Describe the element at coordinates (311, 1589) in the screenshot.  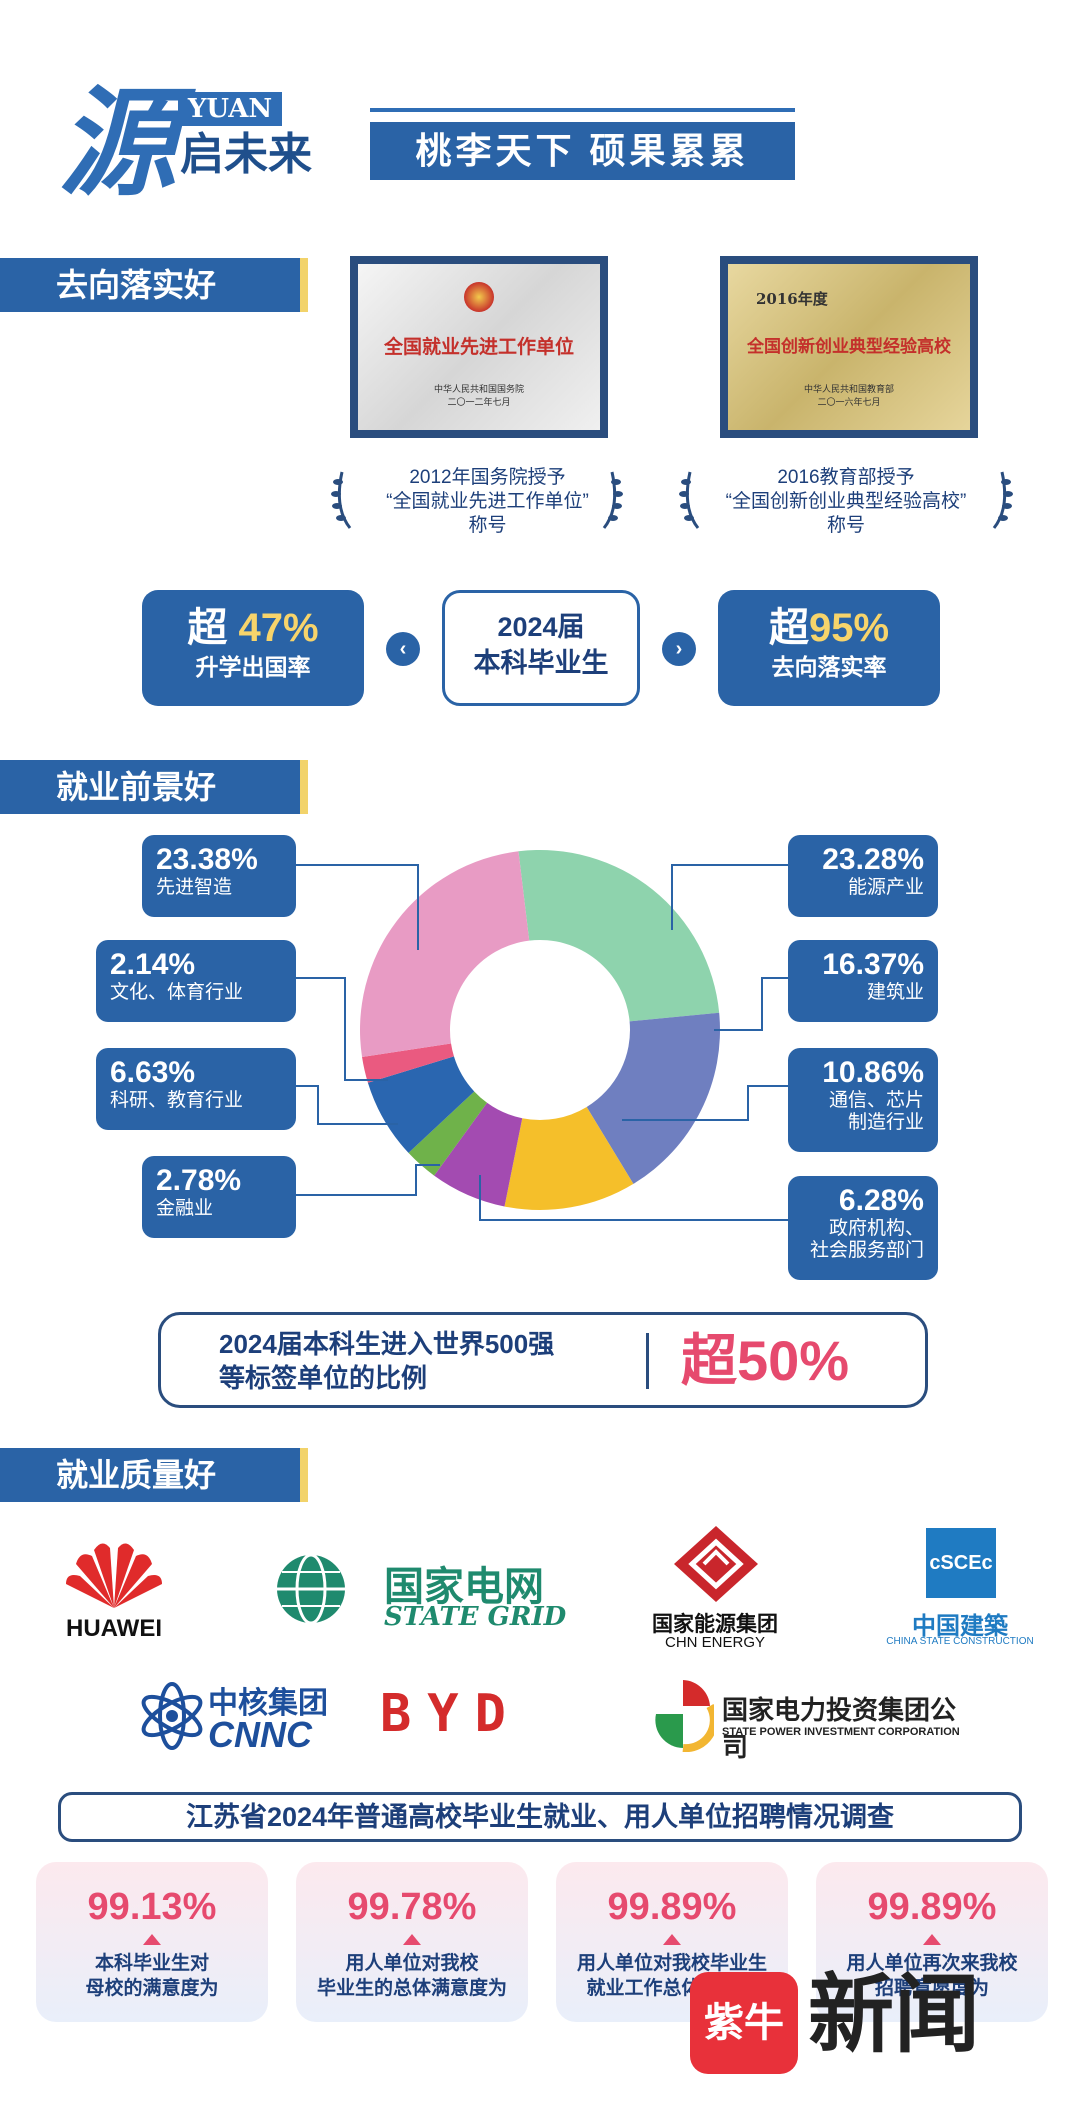
I see `state-grid-globe-icon` at that location.